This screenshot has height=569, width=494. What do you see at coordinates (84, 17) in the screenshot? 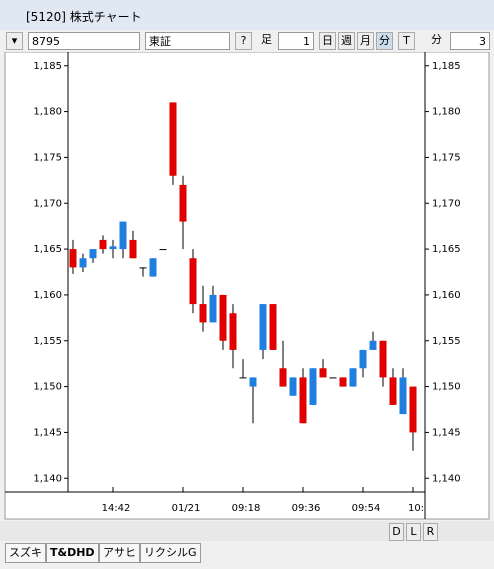
I see `window-title: [5120] 株式チャート` at bounding box center [84, 17].